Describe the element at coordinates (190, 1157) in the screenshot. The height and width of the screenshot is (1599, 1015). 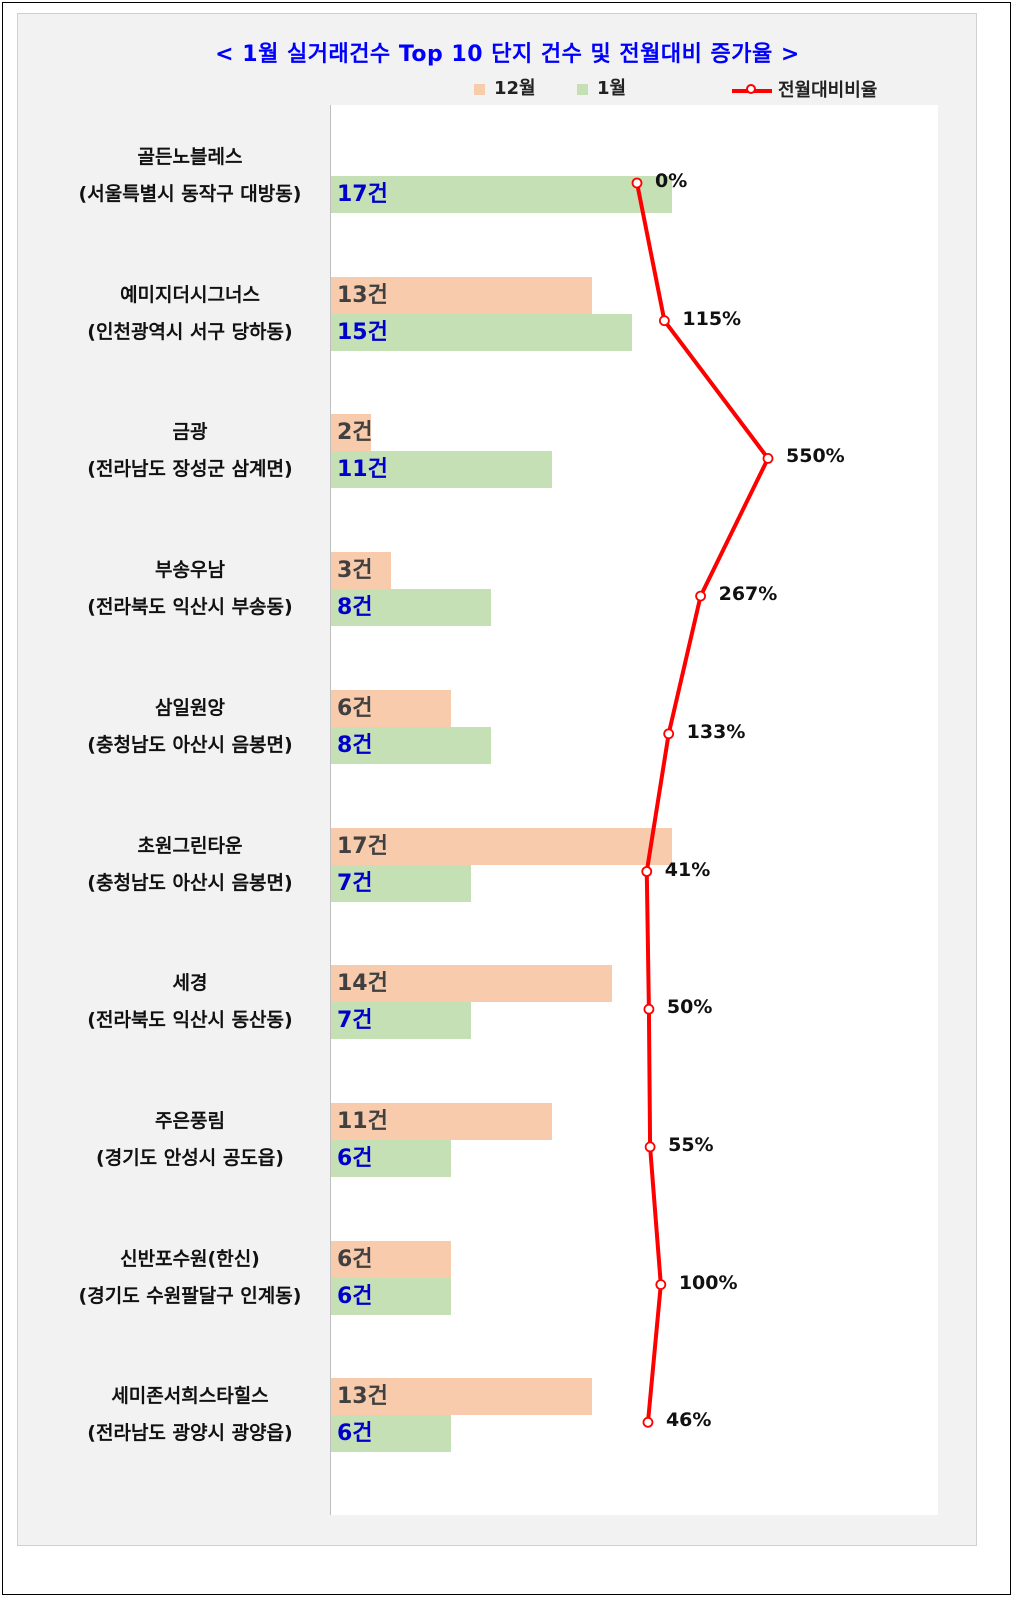
I see `category-region: (경기도 안성시 공도읍)` at that location.